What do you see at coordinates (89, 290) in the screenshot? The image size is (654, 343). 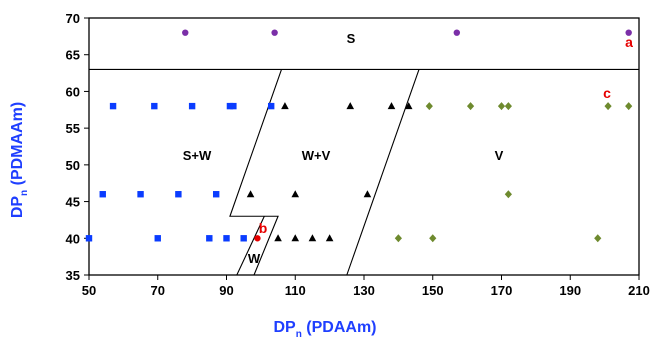 I see `x-tick-label: 50` at bounding box center [89, 290].